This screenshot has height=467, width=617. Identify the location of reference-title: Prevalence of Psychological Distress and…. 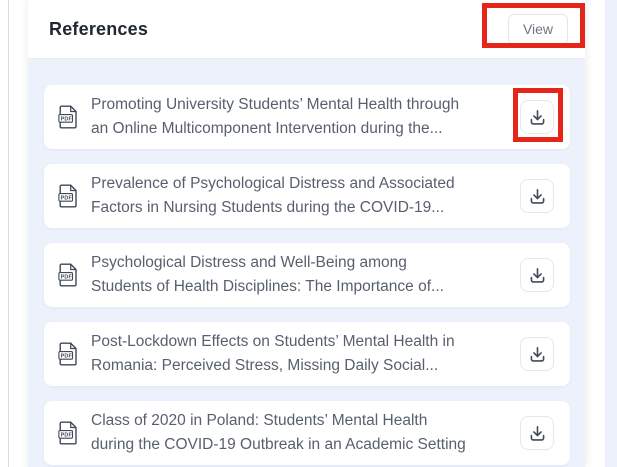
(273, 195).